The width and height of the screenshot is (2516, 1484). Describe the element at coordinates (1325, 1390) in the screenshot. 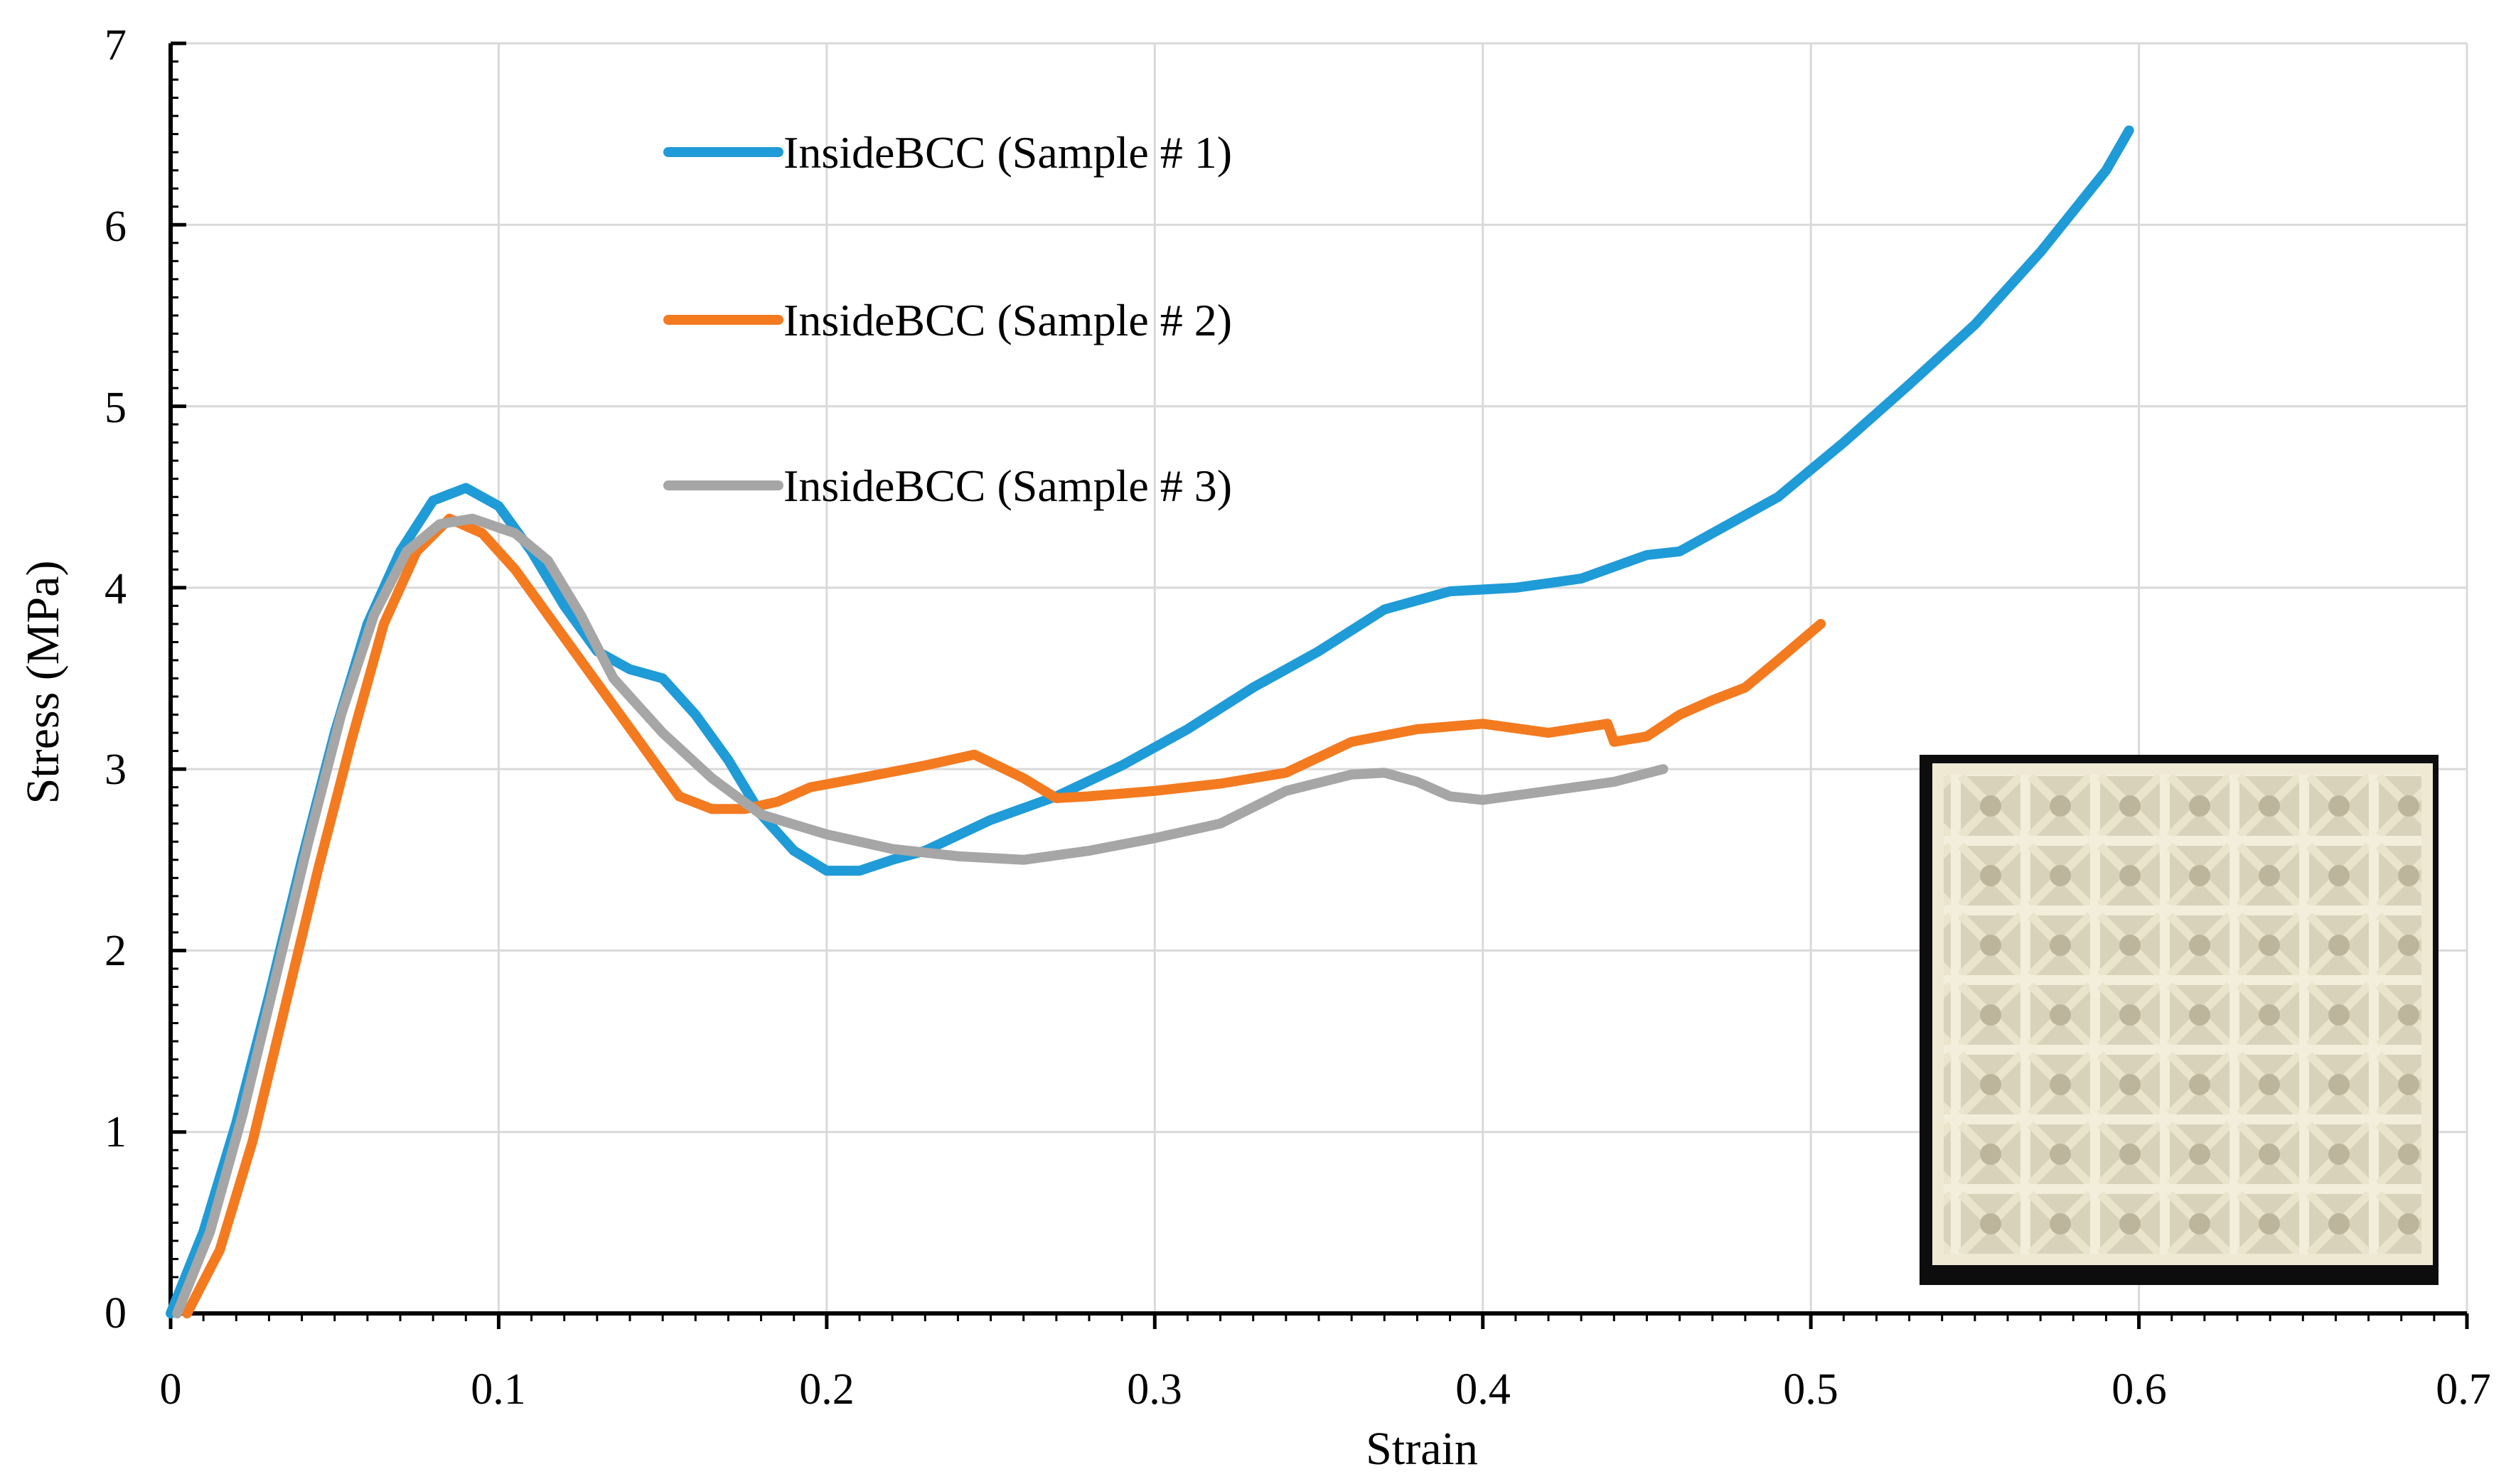

I see `x-tick-labels: 0 0.1 0.2 0.3 0.4 0.5 0.6 0.7` at that location.